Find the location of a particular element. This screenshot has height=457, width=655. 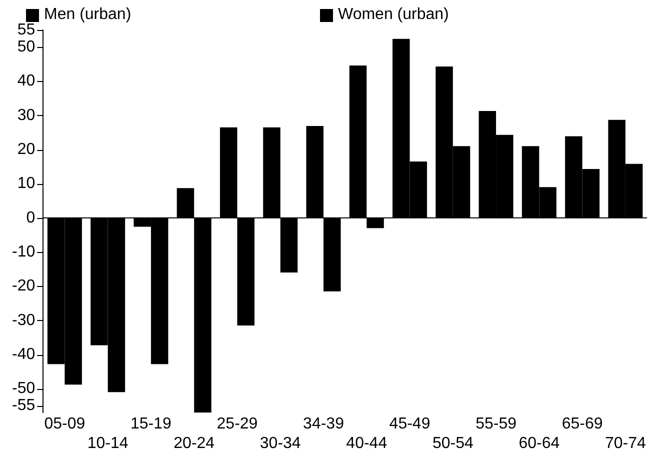

y-tick-label: 0 is located at coordinates (31, 217).